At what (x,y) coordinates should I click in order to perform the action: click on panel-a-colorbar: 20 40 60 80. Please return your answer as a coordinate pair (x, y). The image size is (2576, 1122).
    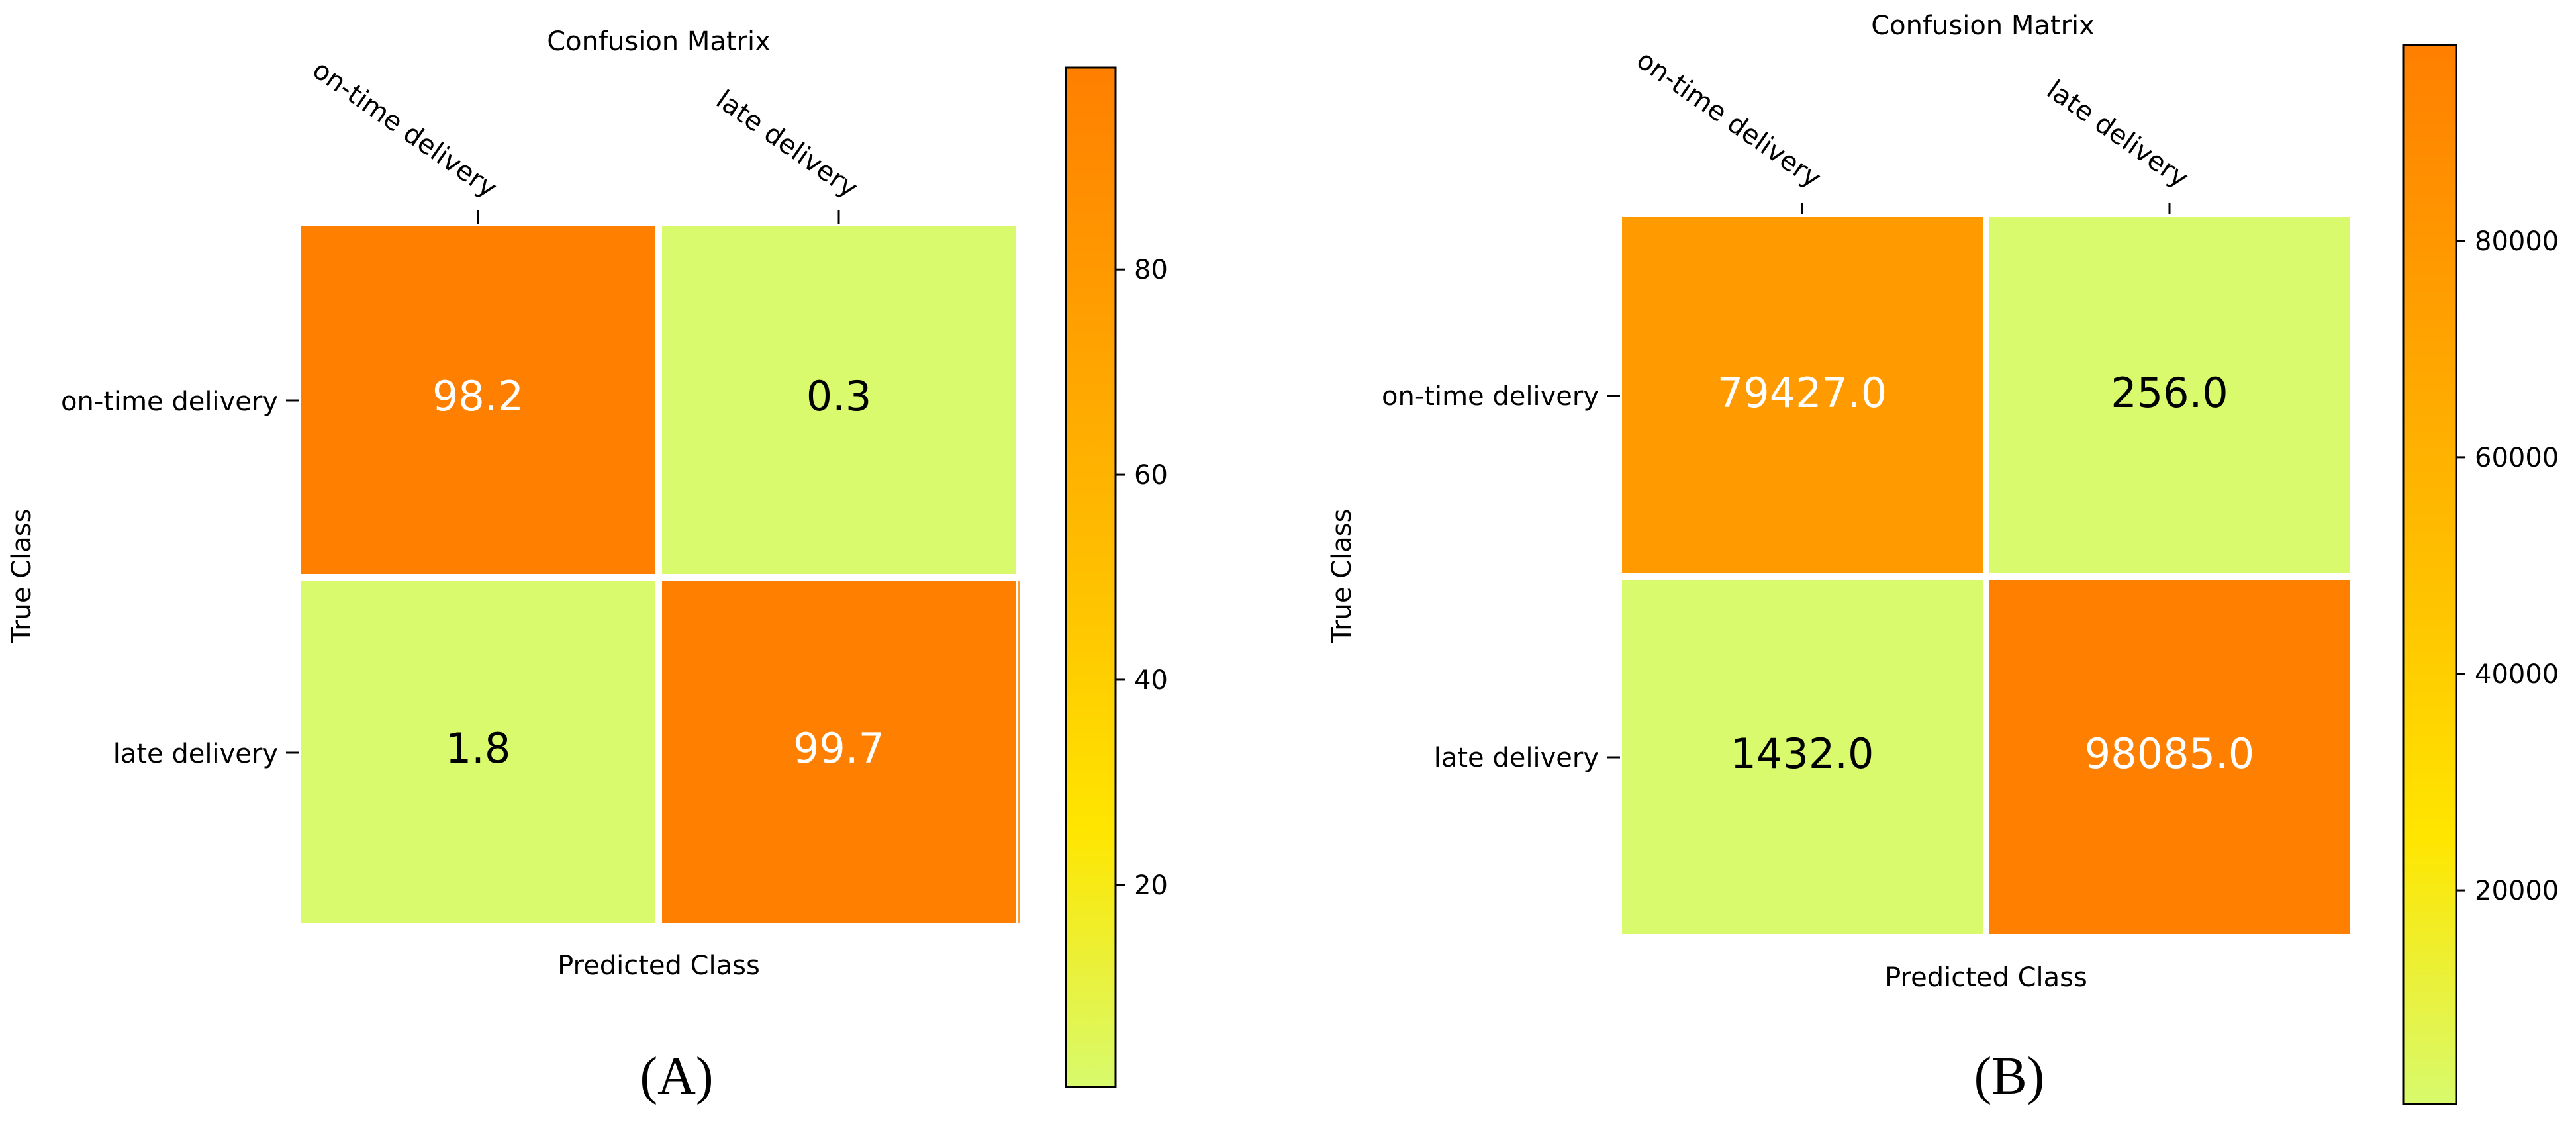
    Looking at the image, I should click on (1116, 577).